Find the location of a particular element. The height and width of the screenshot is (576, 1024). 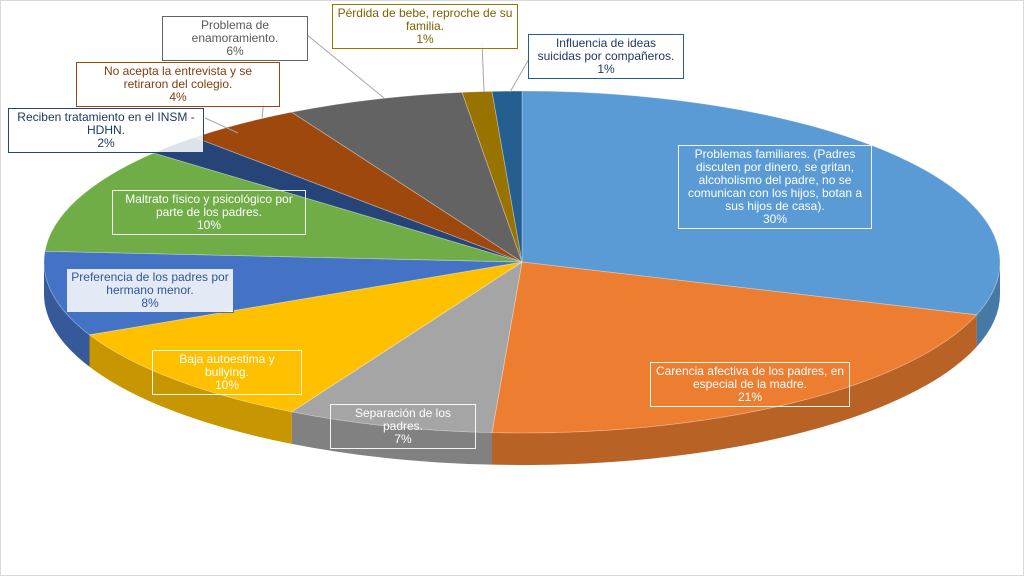

data-label-text: Baja autoestima y bullying. is located at coordinates (227, 365).